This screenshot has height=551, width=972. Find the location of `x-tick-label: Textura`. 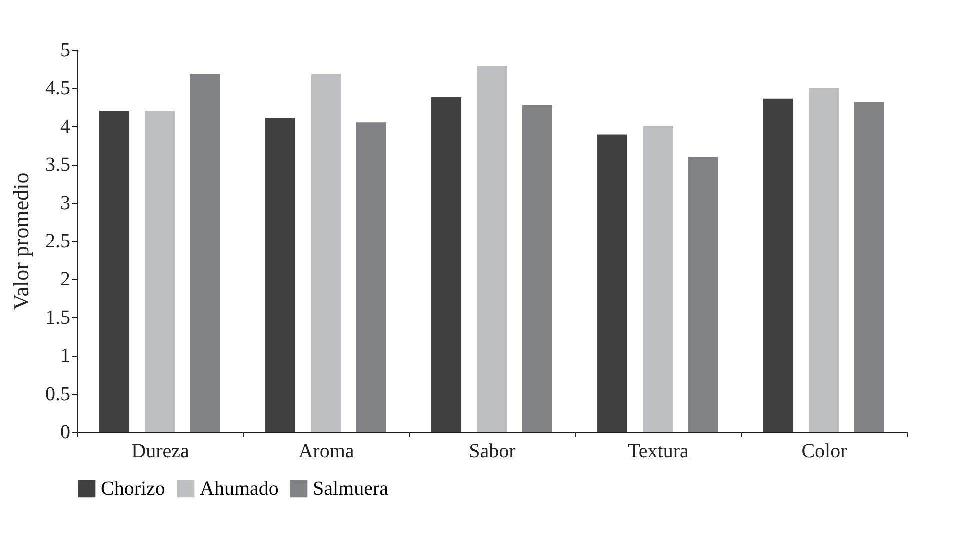

x-tick-label: Textura is located at coordinates (659, 451).